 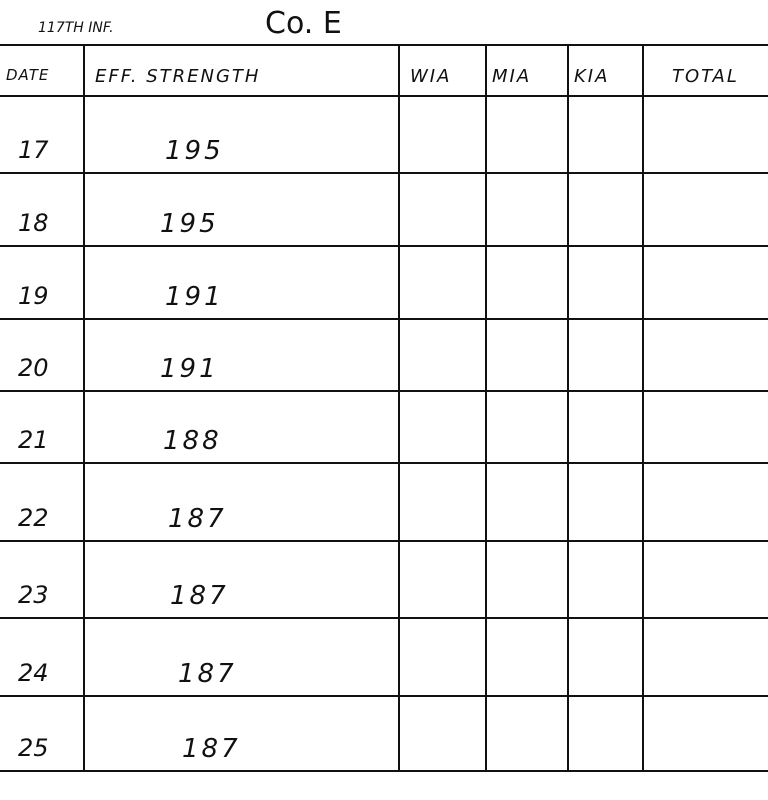 What do you see at coordinates (592, 76) in the screenshot?
I see `column-header-kia: KIA` at bounding box center [592, 76].